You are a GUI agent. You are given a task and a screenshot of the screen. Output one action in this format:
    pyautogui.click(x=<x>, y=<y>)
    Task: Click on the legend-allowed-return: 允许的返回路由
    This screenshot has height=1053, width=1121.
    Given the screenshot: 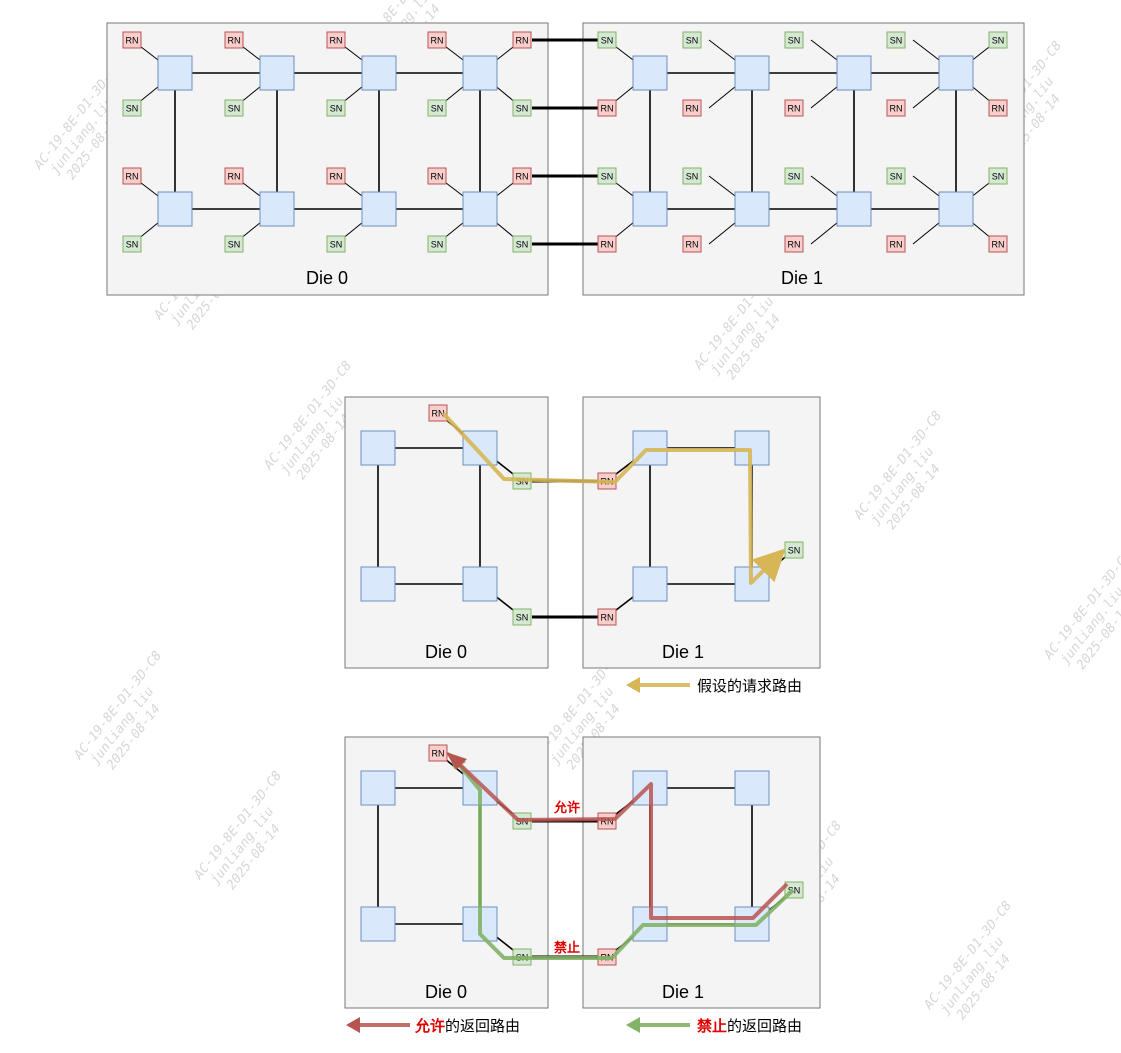 What is the action you would take?
    pyautogui.click(x=433, y=1026)
    